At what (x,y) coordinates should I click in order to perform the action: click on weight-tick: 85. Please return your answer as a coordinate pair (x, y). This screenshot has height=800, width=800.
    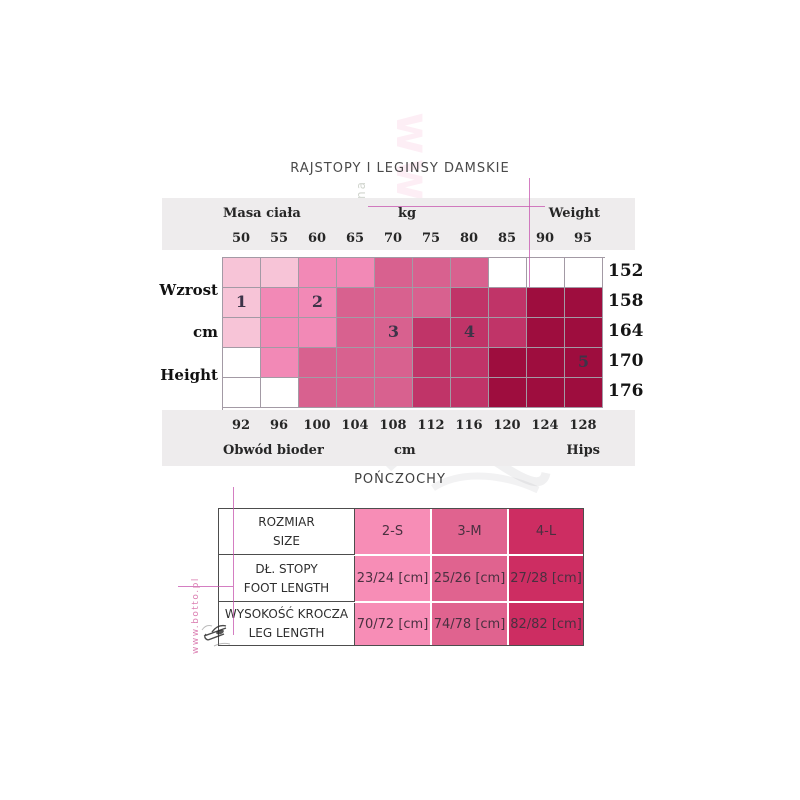
    Looking at the image, I should click on (507, 238).